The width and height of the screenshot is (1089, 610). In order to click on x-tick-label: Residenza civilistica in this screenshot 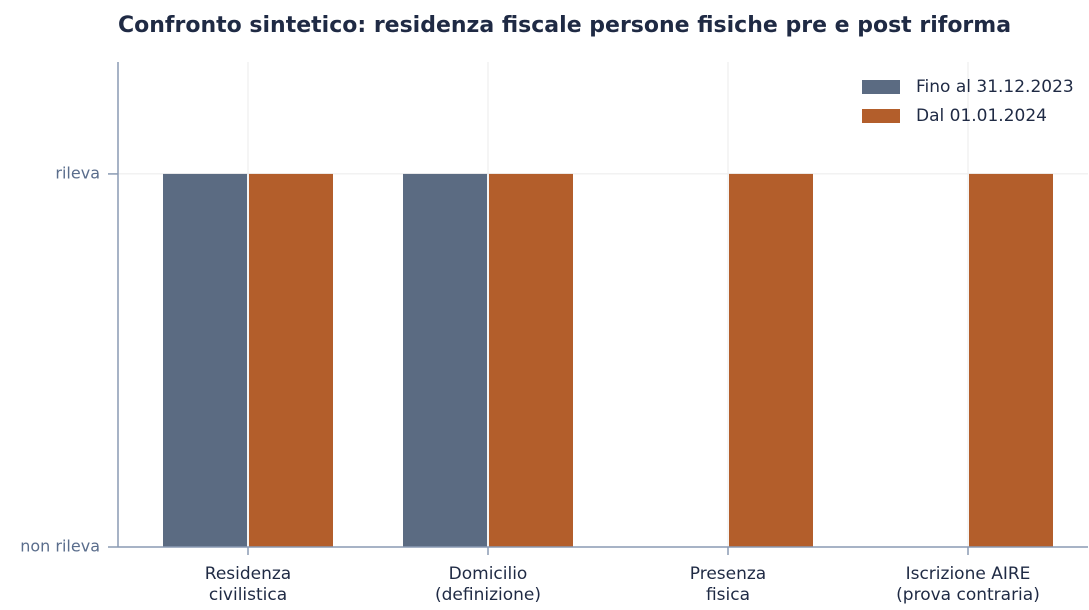, I will do `click(248, 584)`.